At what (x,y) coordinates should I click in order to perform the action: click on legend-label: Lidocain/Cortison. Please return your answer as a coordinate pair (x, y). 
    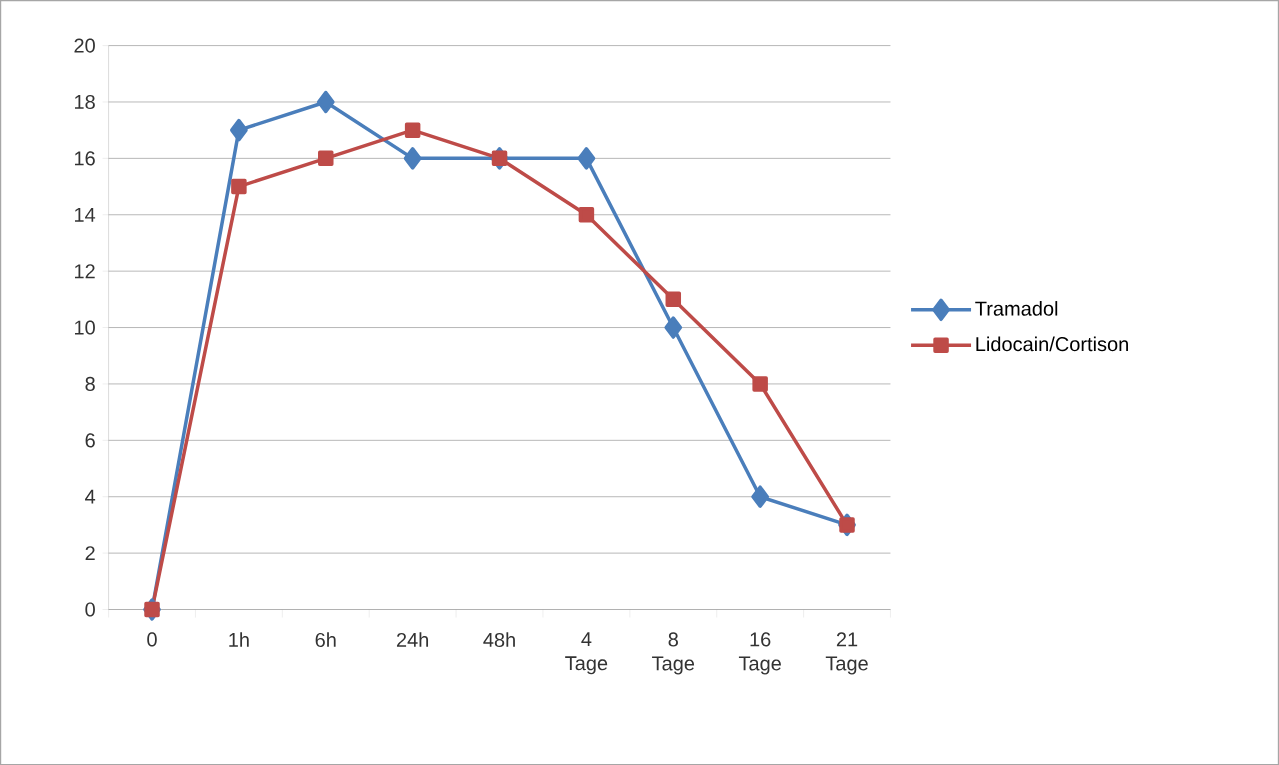
    Looking at the image, I should click on (1052, 344).